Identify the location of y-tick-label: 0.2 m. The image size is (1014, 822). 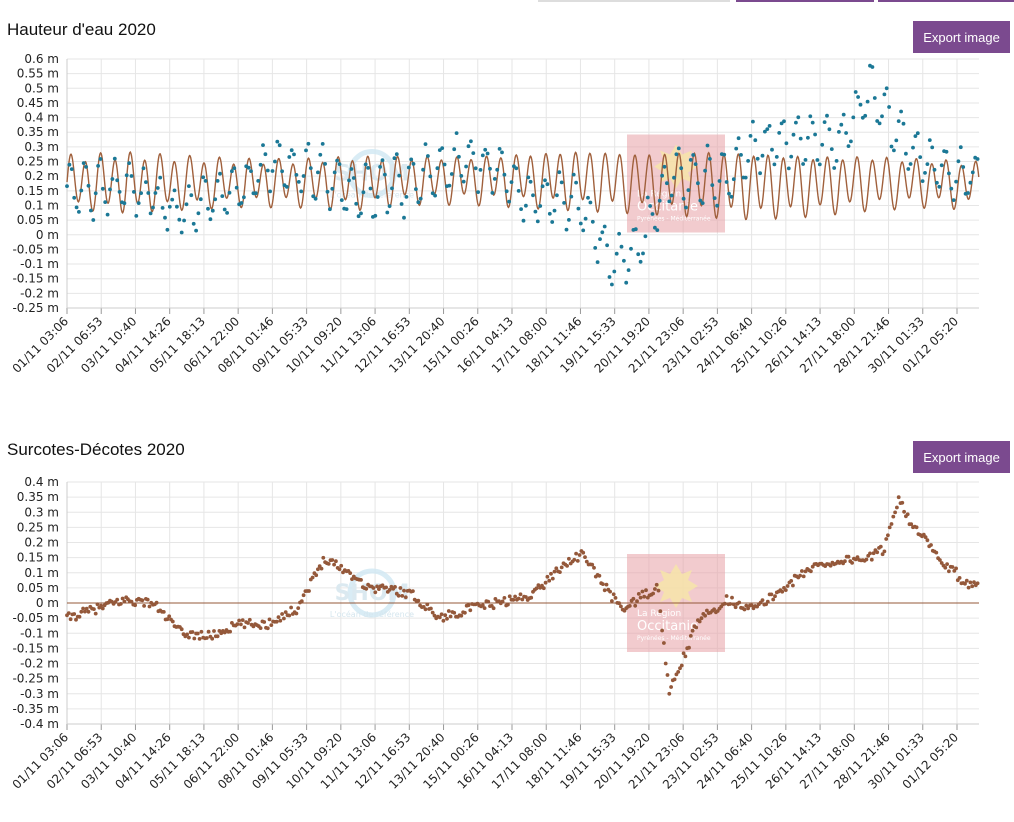
(41, 176).